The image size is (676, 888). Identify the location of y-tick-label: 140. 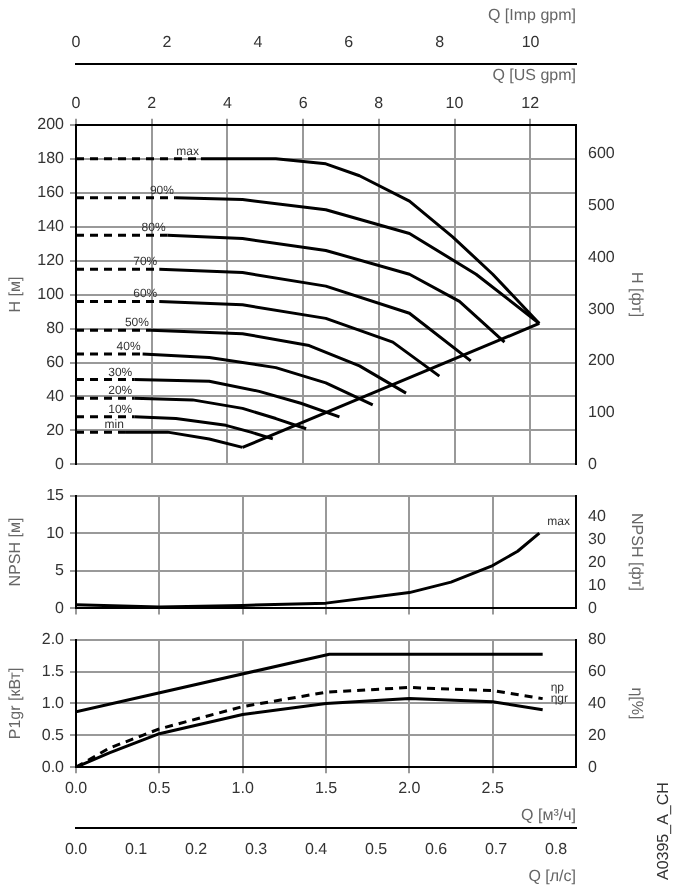
(51, 226).